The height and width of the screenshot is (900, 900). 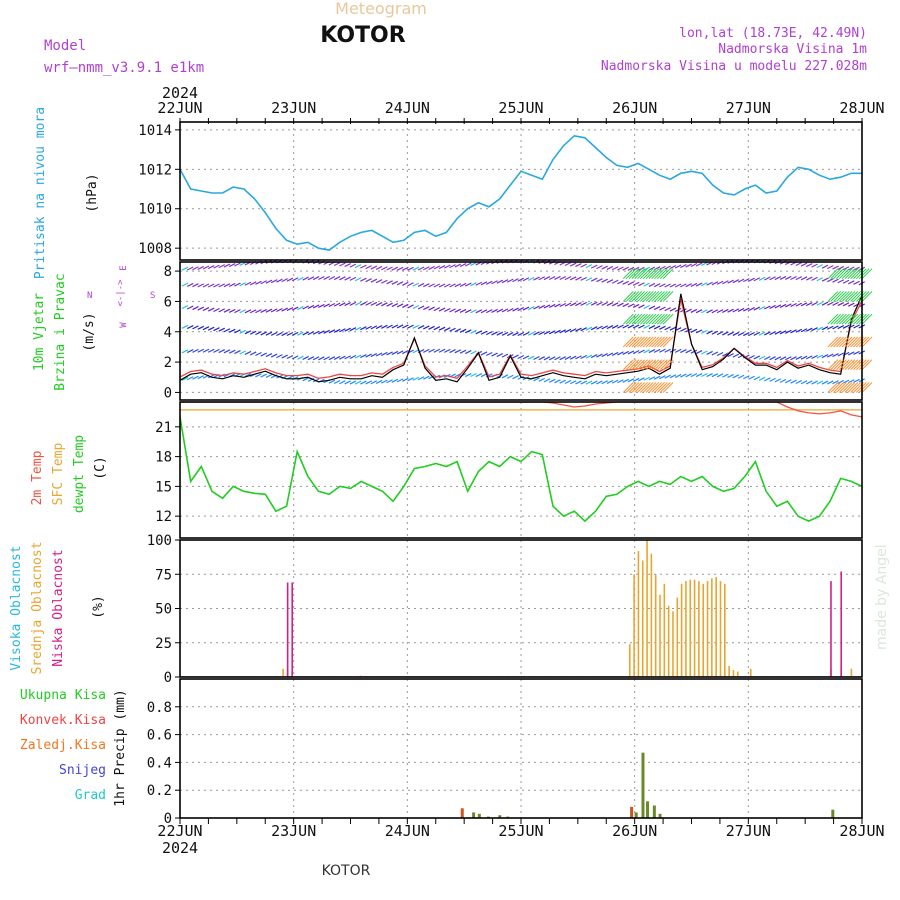 I want to click on precip-bar, so click(x=648, y=809).